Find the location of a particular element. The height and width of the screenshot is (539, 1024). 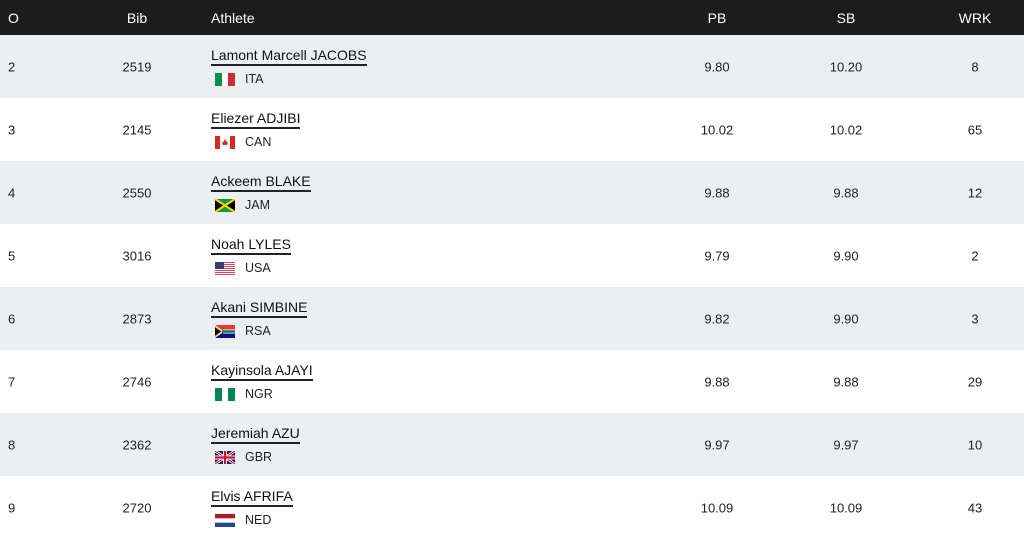

jamaica-flag-icon is located at coordinates (225, 205).